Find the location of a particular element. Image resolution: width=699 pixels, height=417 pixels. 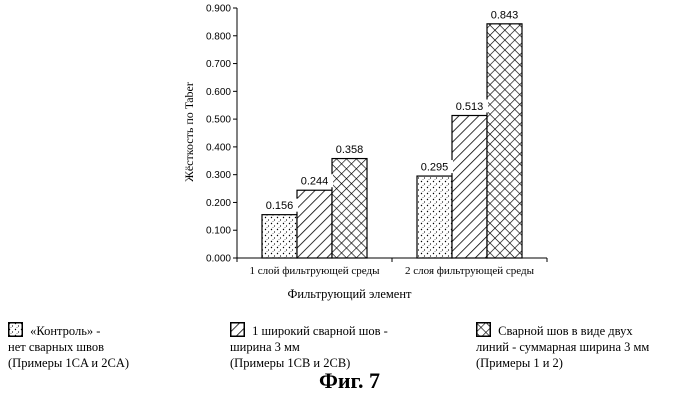

legend-line: (Примеры 1CA и 2CA) is located at coordinates (69, 363).